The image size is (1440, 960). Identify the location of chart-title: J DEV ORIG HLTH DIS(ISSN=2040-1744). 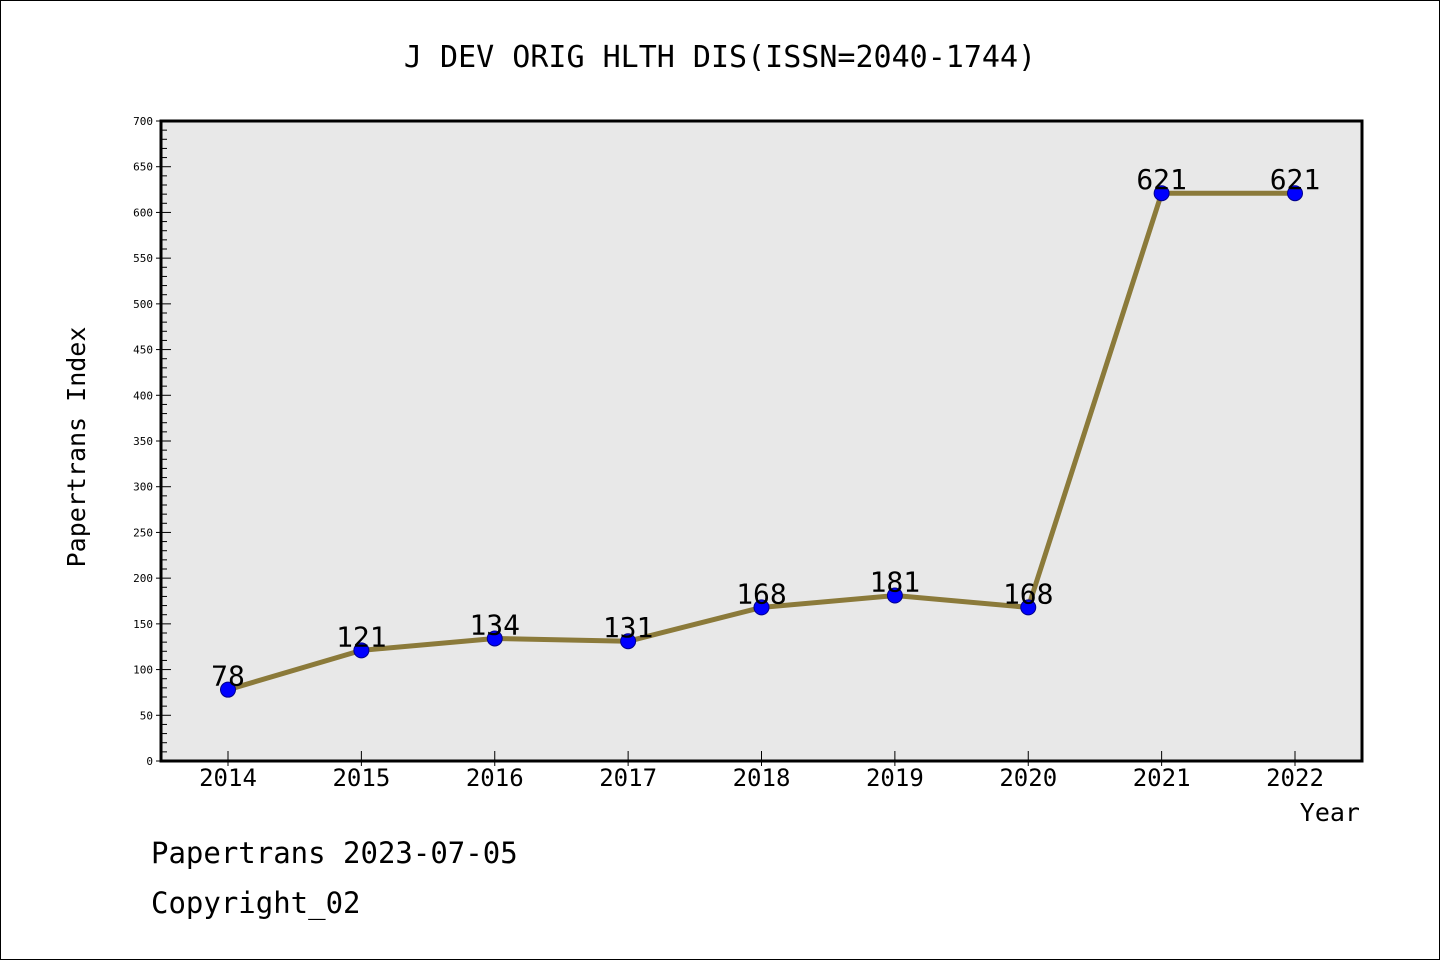
(720, 57).